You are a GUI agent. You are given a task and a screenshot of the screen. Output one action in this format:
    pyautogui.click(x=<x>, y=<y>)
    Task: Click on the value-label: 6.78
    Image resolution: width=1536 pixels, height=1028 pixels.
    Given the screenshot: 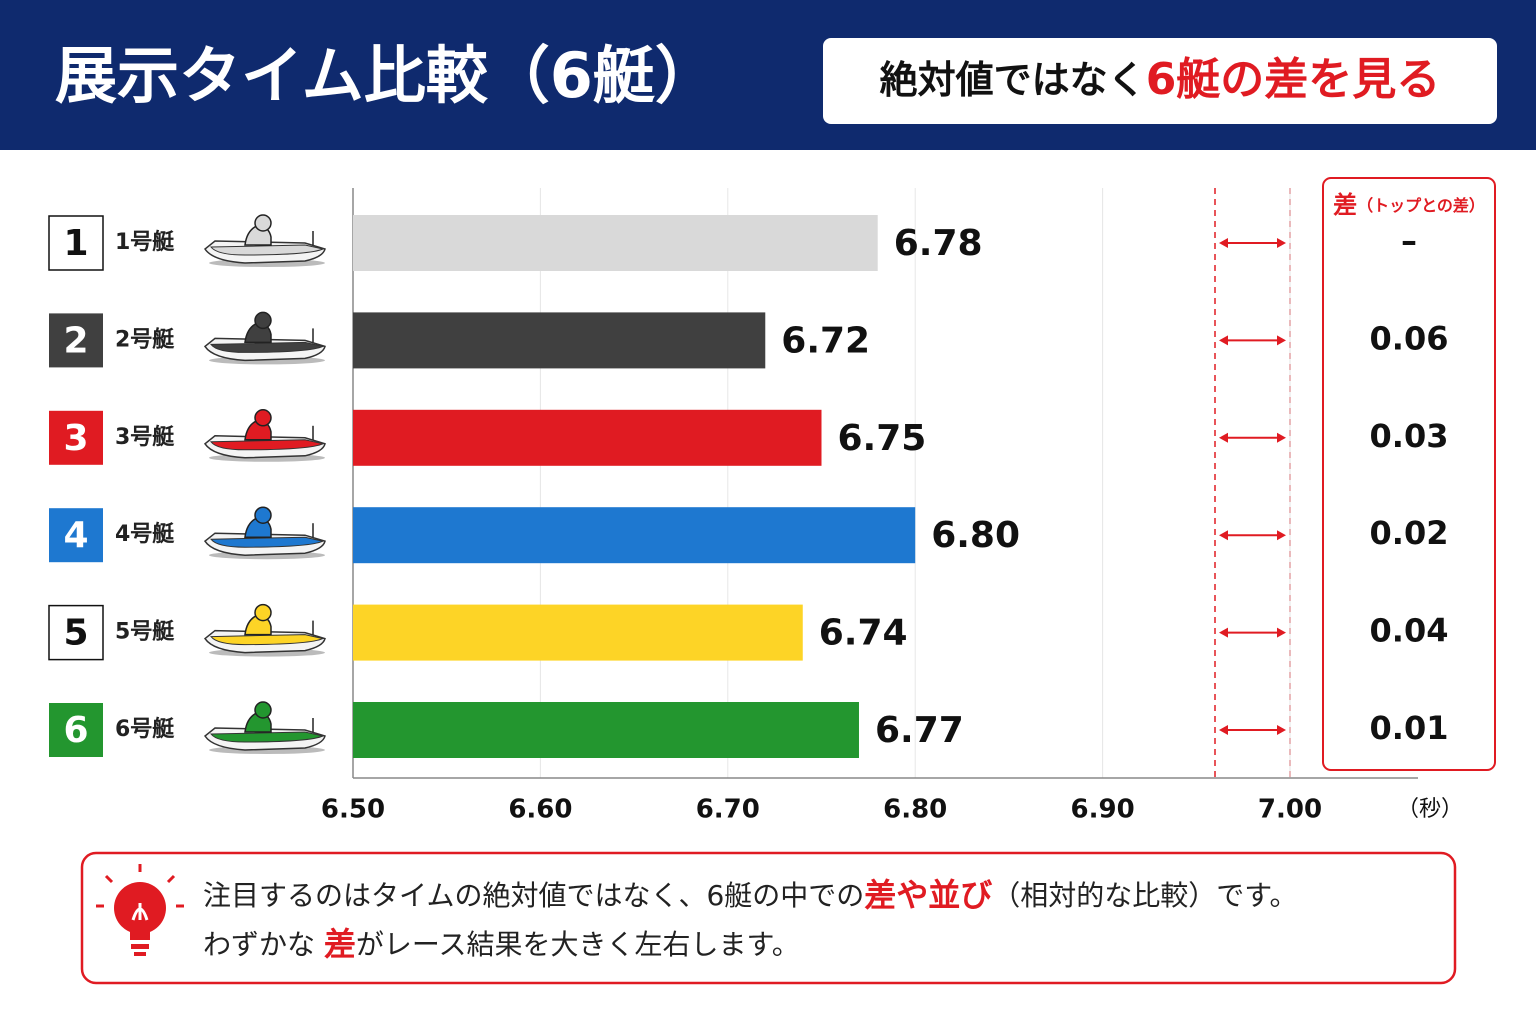 What is the action you would take?
    pyautogui.click(x=938, y=243)
    